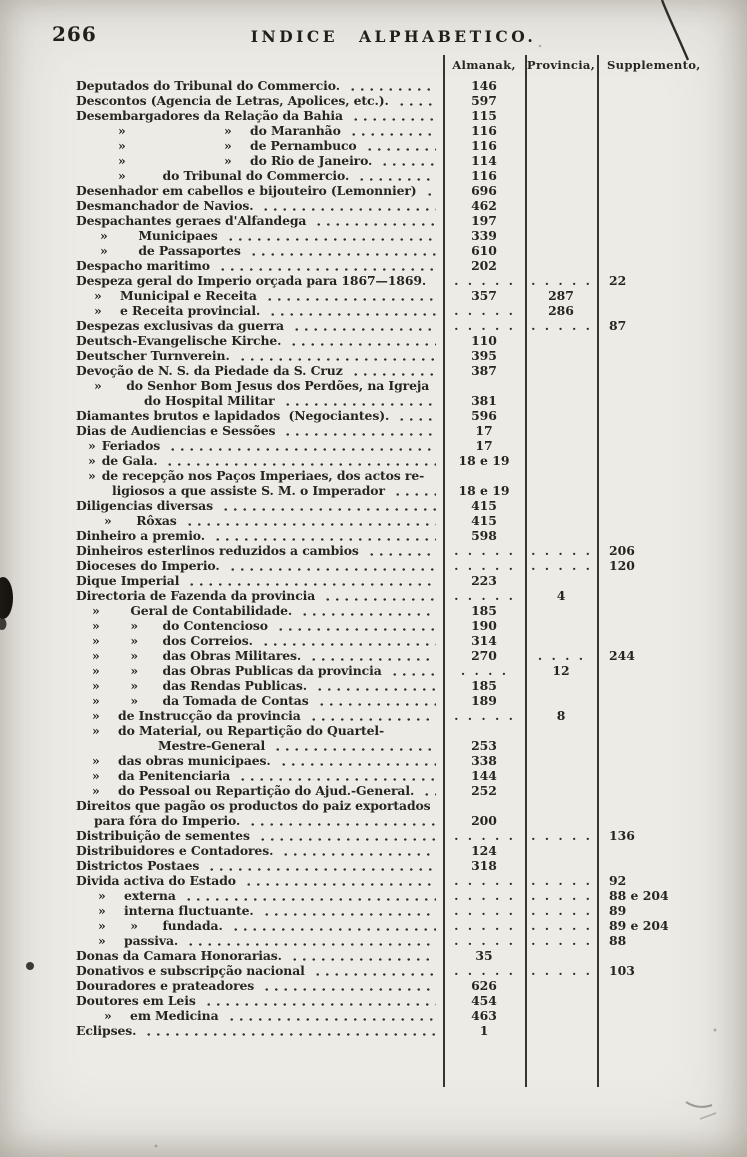 The width and height of the screenshot is (747, 1157). What do you see at coordinates (408, 460) in the screenshot?
I see `table-row: » de Gala. 18 e 19` at bounding box center [408, 460].